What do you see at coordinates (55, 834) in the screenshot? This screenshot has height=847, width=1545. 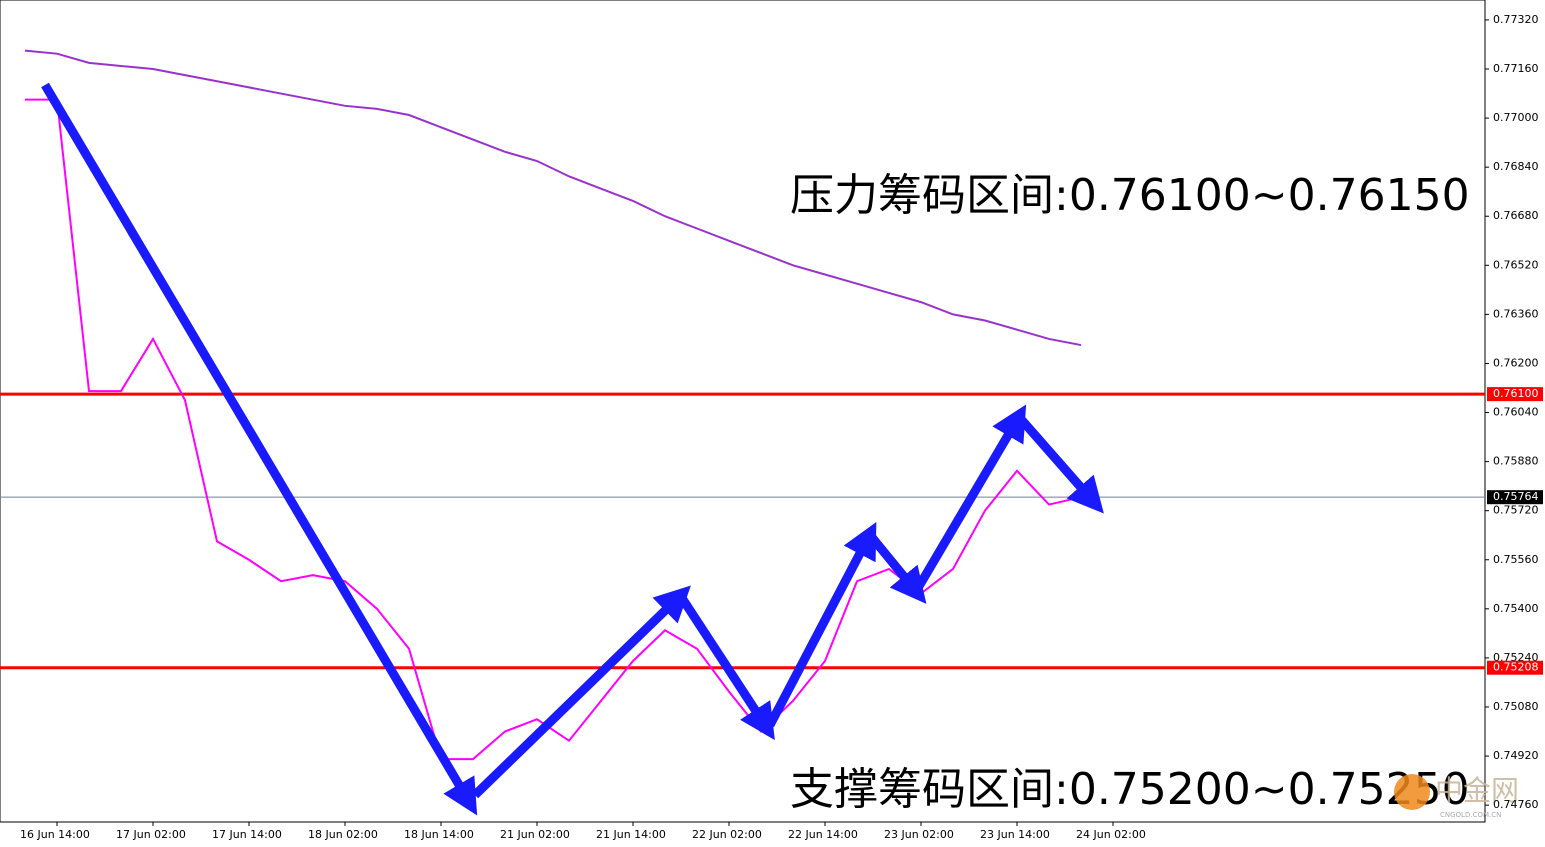 I see `x-tick-label: 16 Jun 14:00` at bounding box center [55, 834].